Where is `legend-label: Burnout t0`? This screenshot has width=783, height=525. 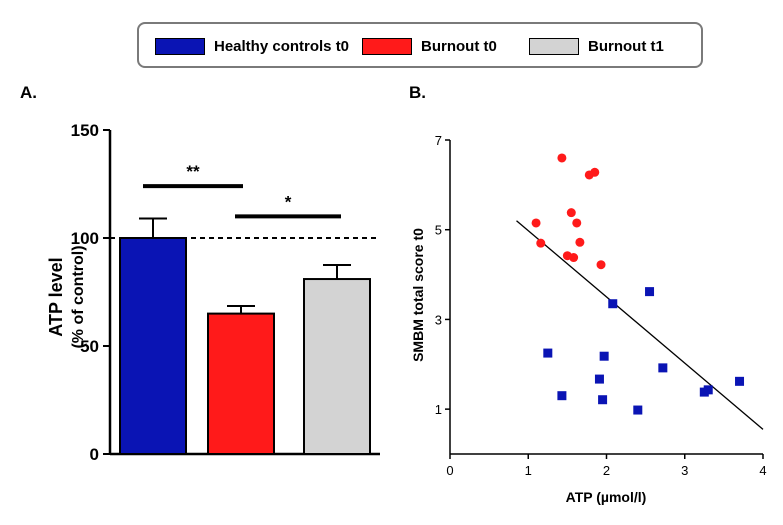 legend-label: Burnout t0 is located at coordinates (459, 46).